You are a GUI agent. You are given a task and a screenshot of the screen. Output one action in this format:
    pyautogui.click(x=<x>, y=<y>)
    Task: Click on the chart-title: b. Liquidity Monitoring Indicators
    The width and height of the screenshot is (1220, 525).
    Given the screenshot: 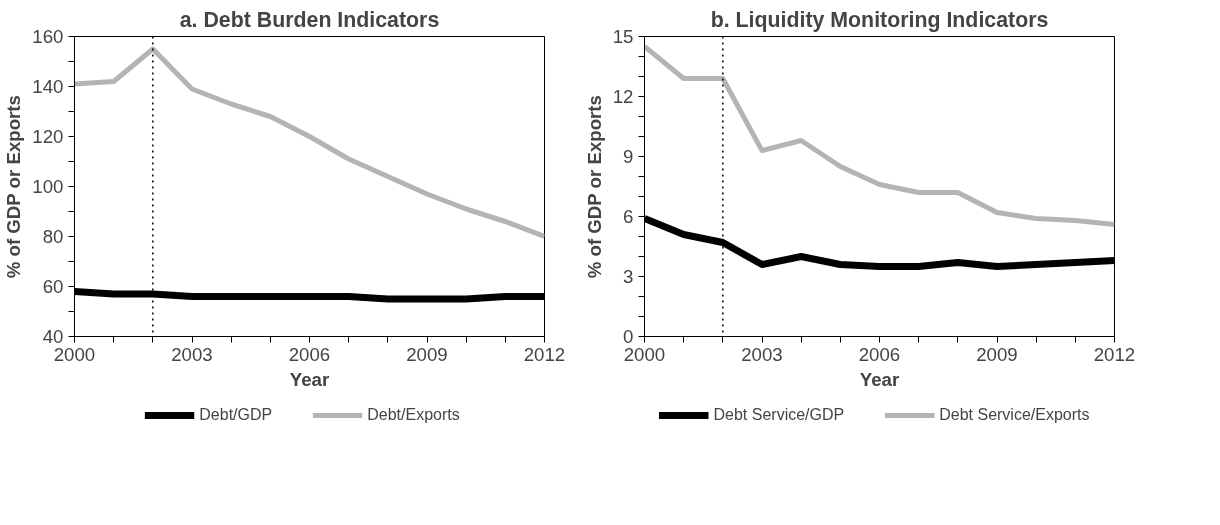 What is the action you would take?
    pyautogui.click(x=879, y=19)
    